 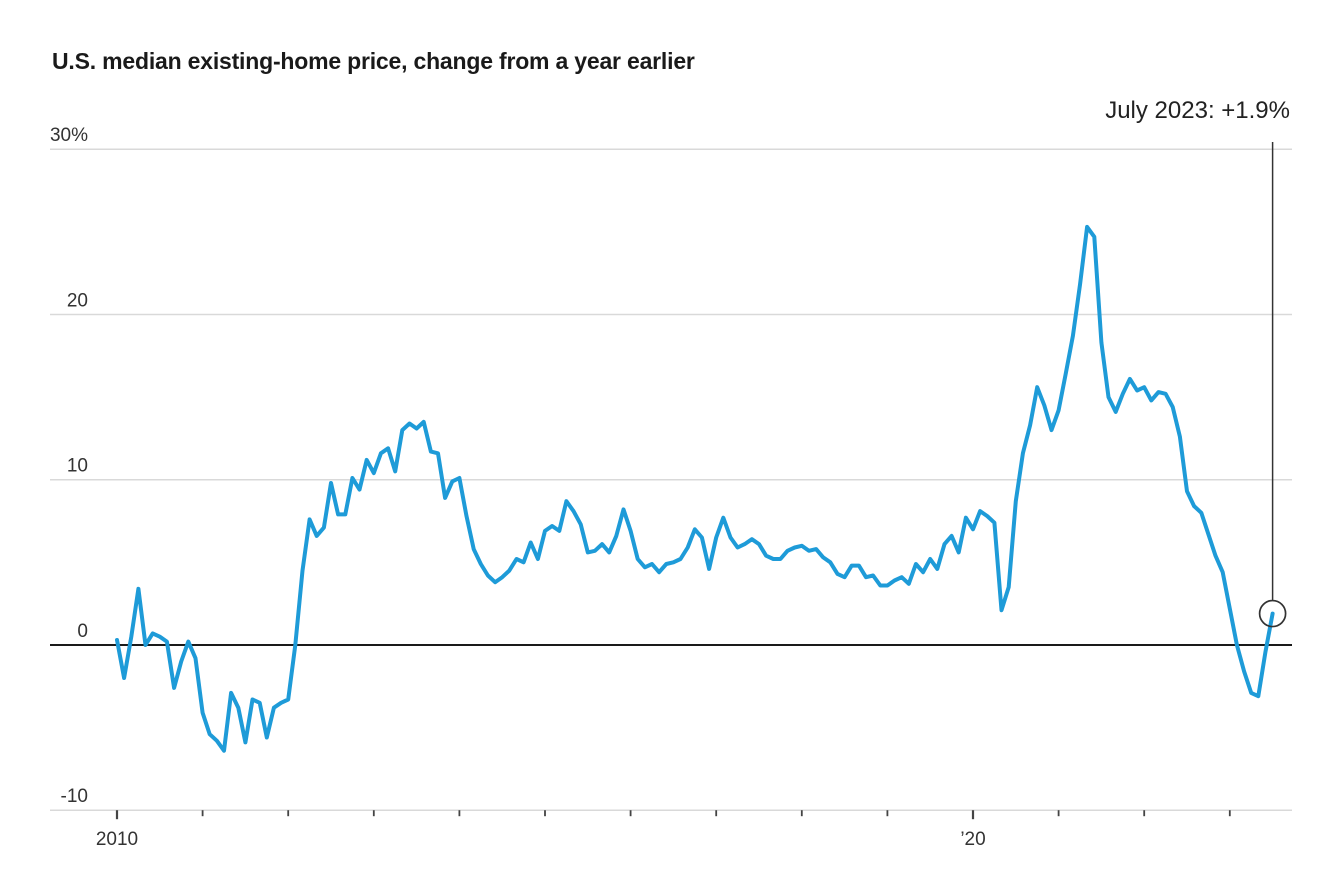 What do you see at coordinates (1197, 110) in the screenshot?
I see `endpoint-annotation-label: July 2023: +1.9%` at bounding box center [1197, 110].